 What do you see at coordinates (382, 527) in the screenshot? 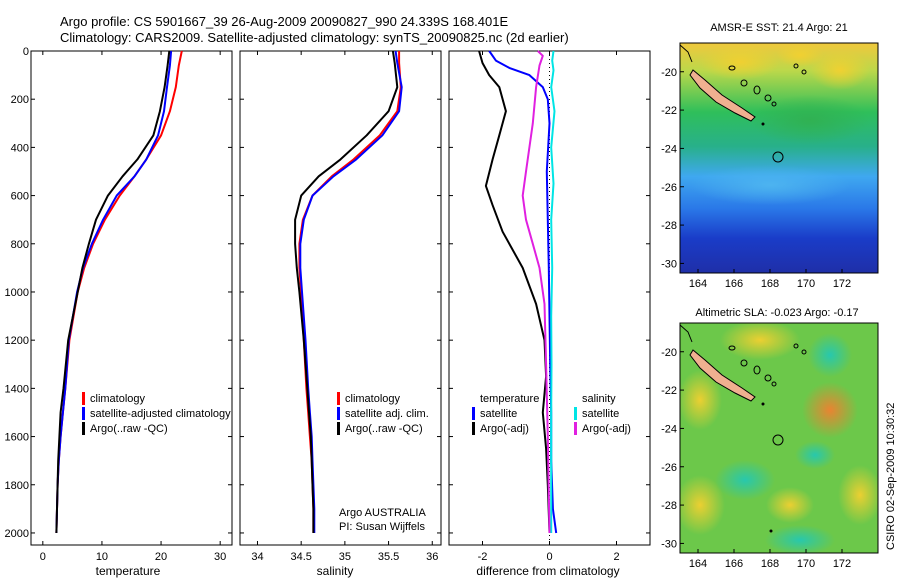
I see `pi-credit: PI: Susan Wijffels` at bounding box center [382, 527].